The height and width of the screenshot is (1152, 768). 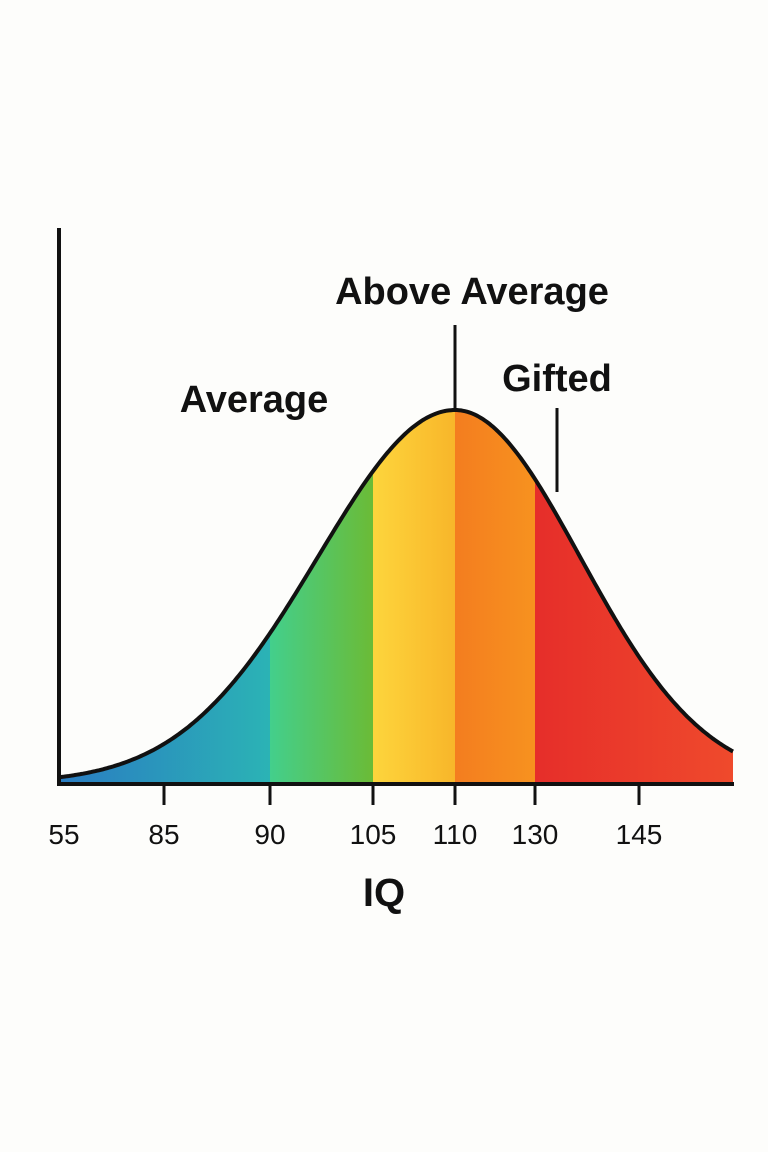 I want to click on x-tick-label: 55, so click(x=63, y=834).